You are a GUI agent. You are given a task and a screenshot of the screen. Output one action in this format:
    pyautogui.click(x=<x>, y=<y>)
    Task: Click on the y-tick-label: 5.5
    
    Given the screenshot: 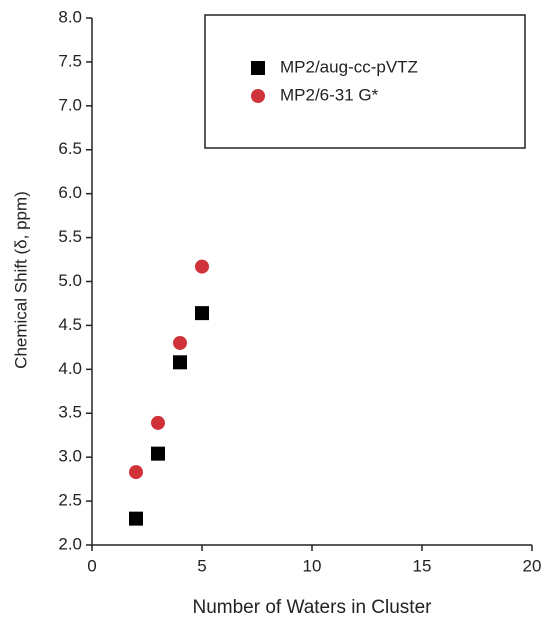 What is the action you would take?
    pyautogui.click(x=70, y=236)
    